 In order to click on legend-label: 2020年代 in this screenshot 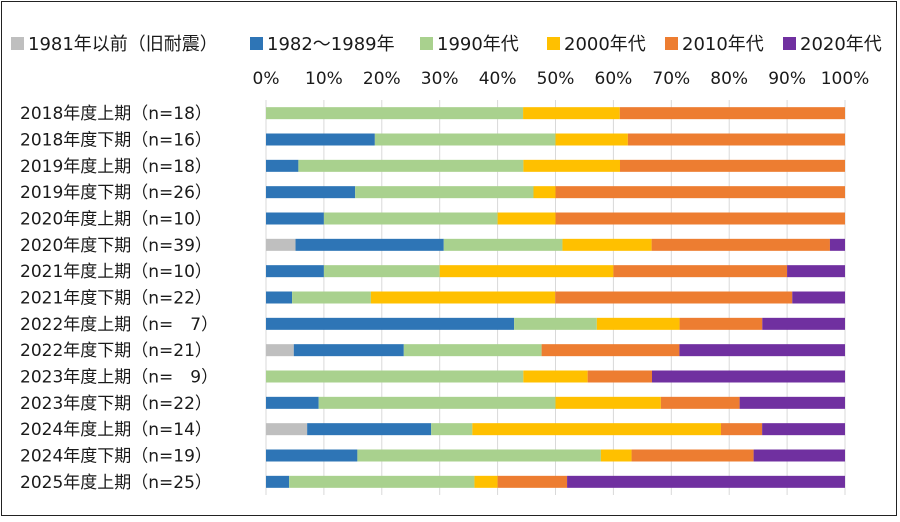, I will do `click(841, 44)`.